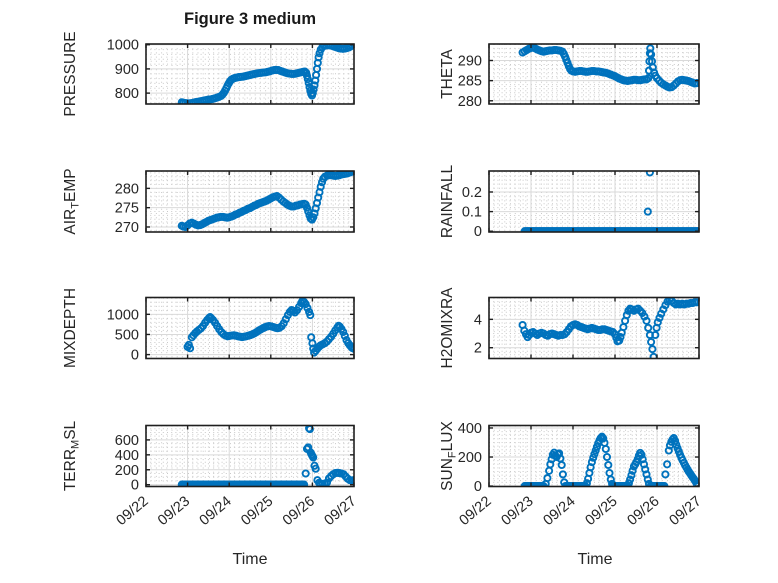  I want to click on x-tick-label: 09/23, so click(174, 511).